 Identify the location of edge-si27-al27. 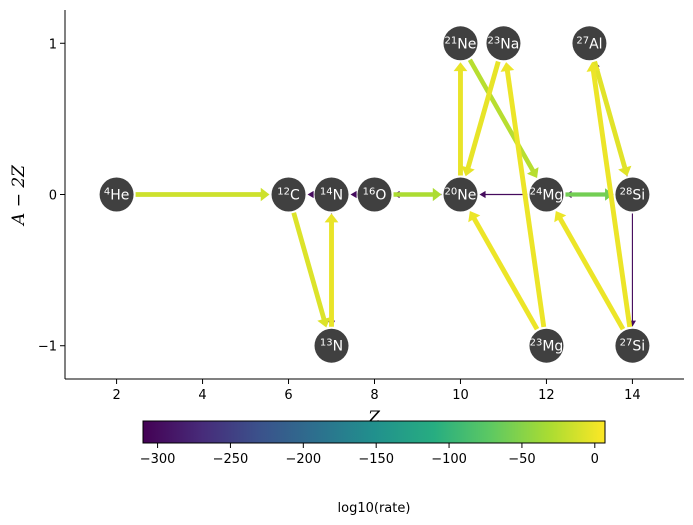
(609, 195).